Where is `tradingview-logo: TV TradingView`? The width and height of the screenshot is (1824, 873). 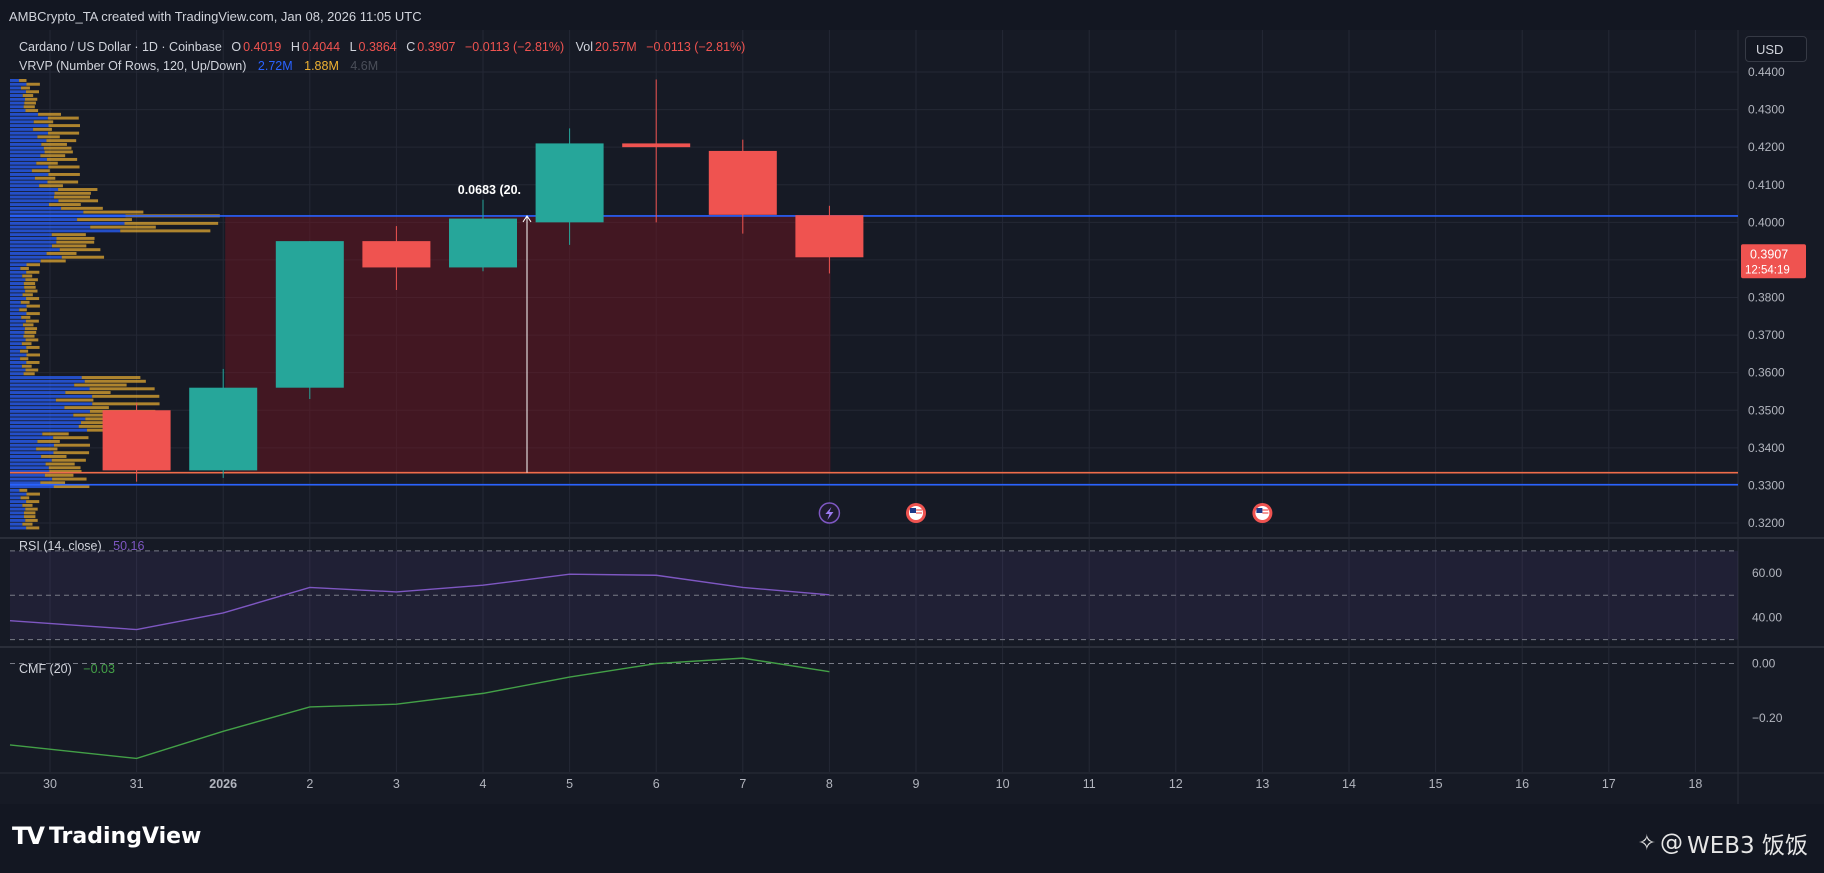
tradingview-logo: TV TradingView is located at coordinates (106, 836).